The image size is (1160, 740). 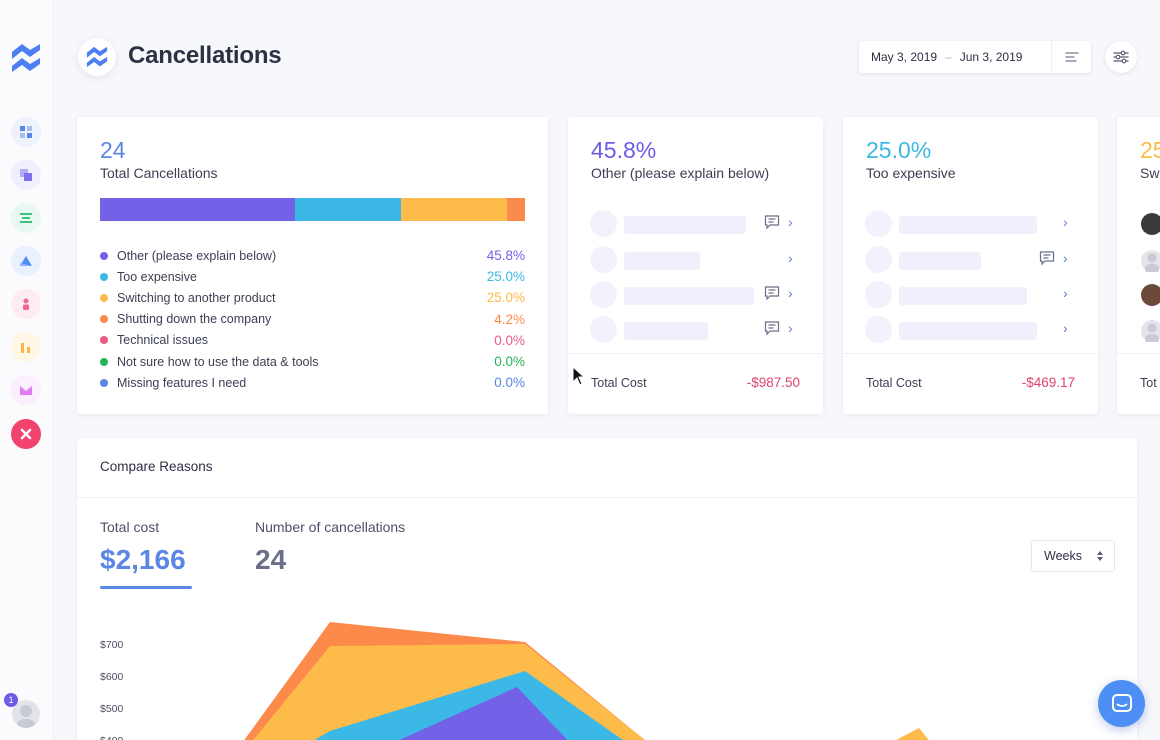 I want to click on legend-label: Shutting down the company, so click(x=194, y=319).